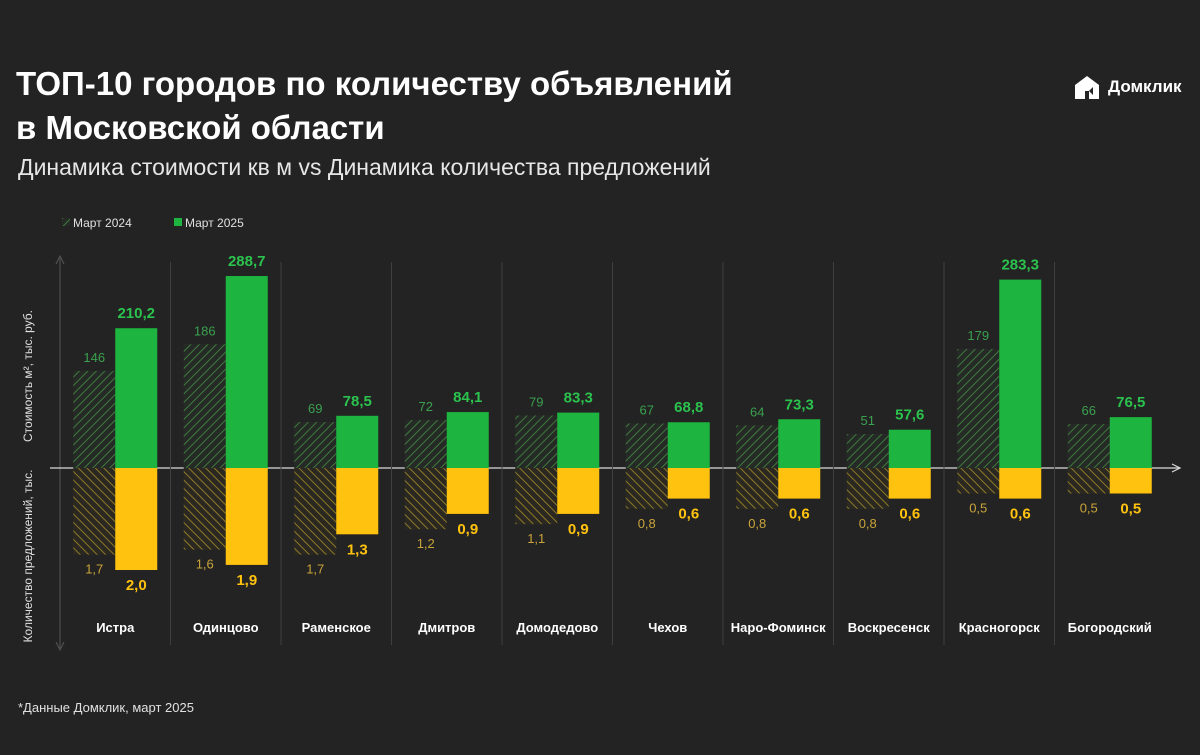 This screenshot has height=755, width=1200. What do you see at coordinates (1089, 410) in the screenshot?
I see `data-label-price-2024: 66` at bounding box center [1089, 410].